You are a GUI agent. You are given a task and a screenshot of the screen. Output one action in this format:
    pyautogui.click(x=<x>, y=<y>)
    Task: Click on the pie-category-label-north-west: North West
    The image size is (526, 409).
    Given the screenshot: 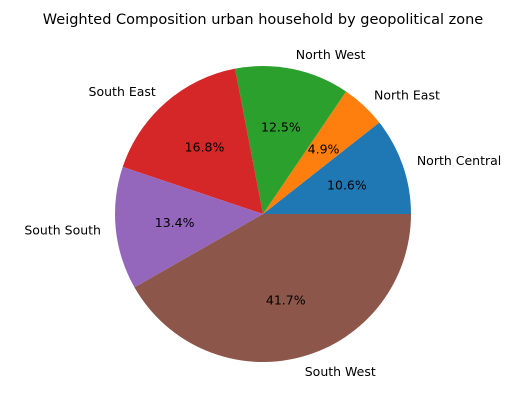 What is the action you would take?
    pyautogui.click(x=331, y=54)
    